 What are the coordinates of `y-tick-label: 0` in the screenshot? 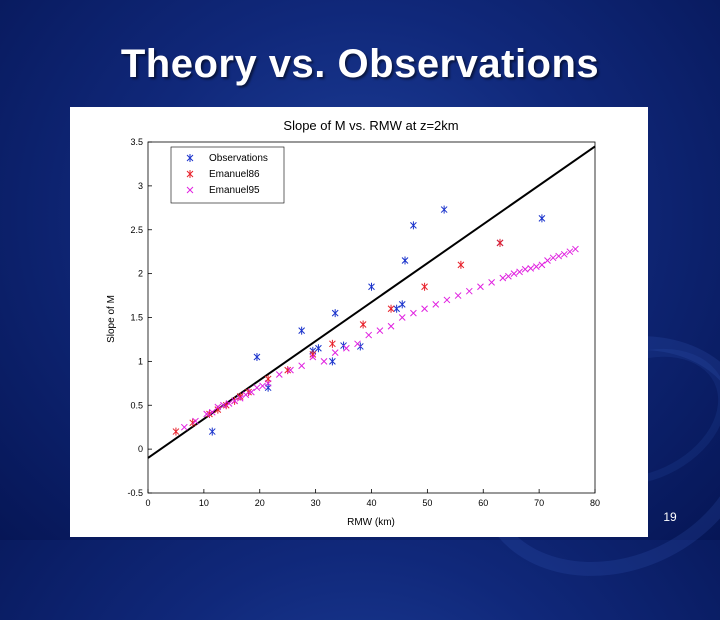 It's located at (140, 449).